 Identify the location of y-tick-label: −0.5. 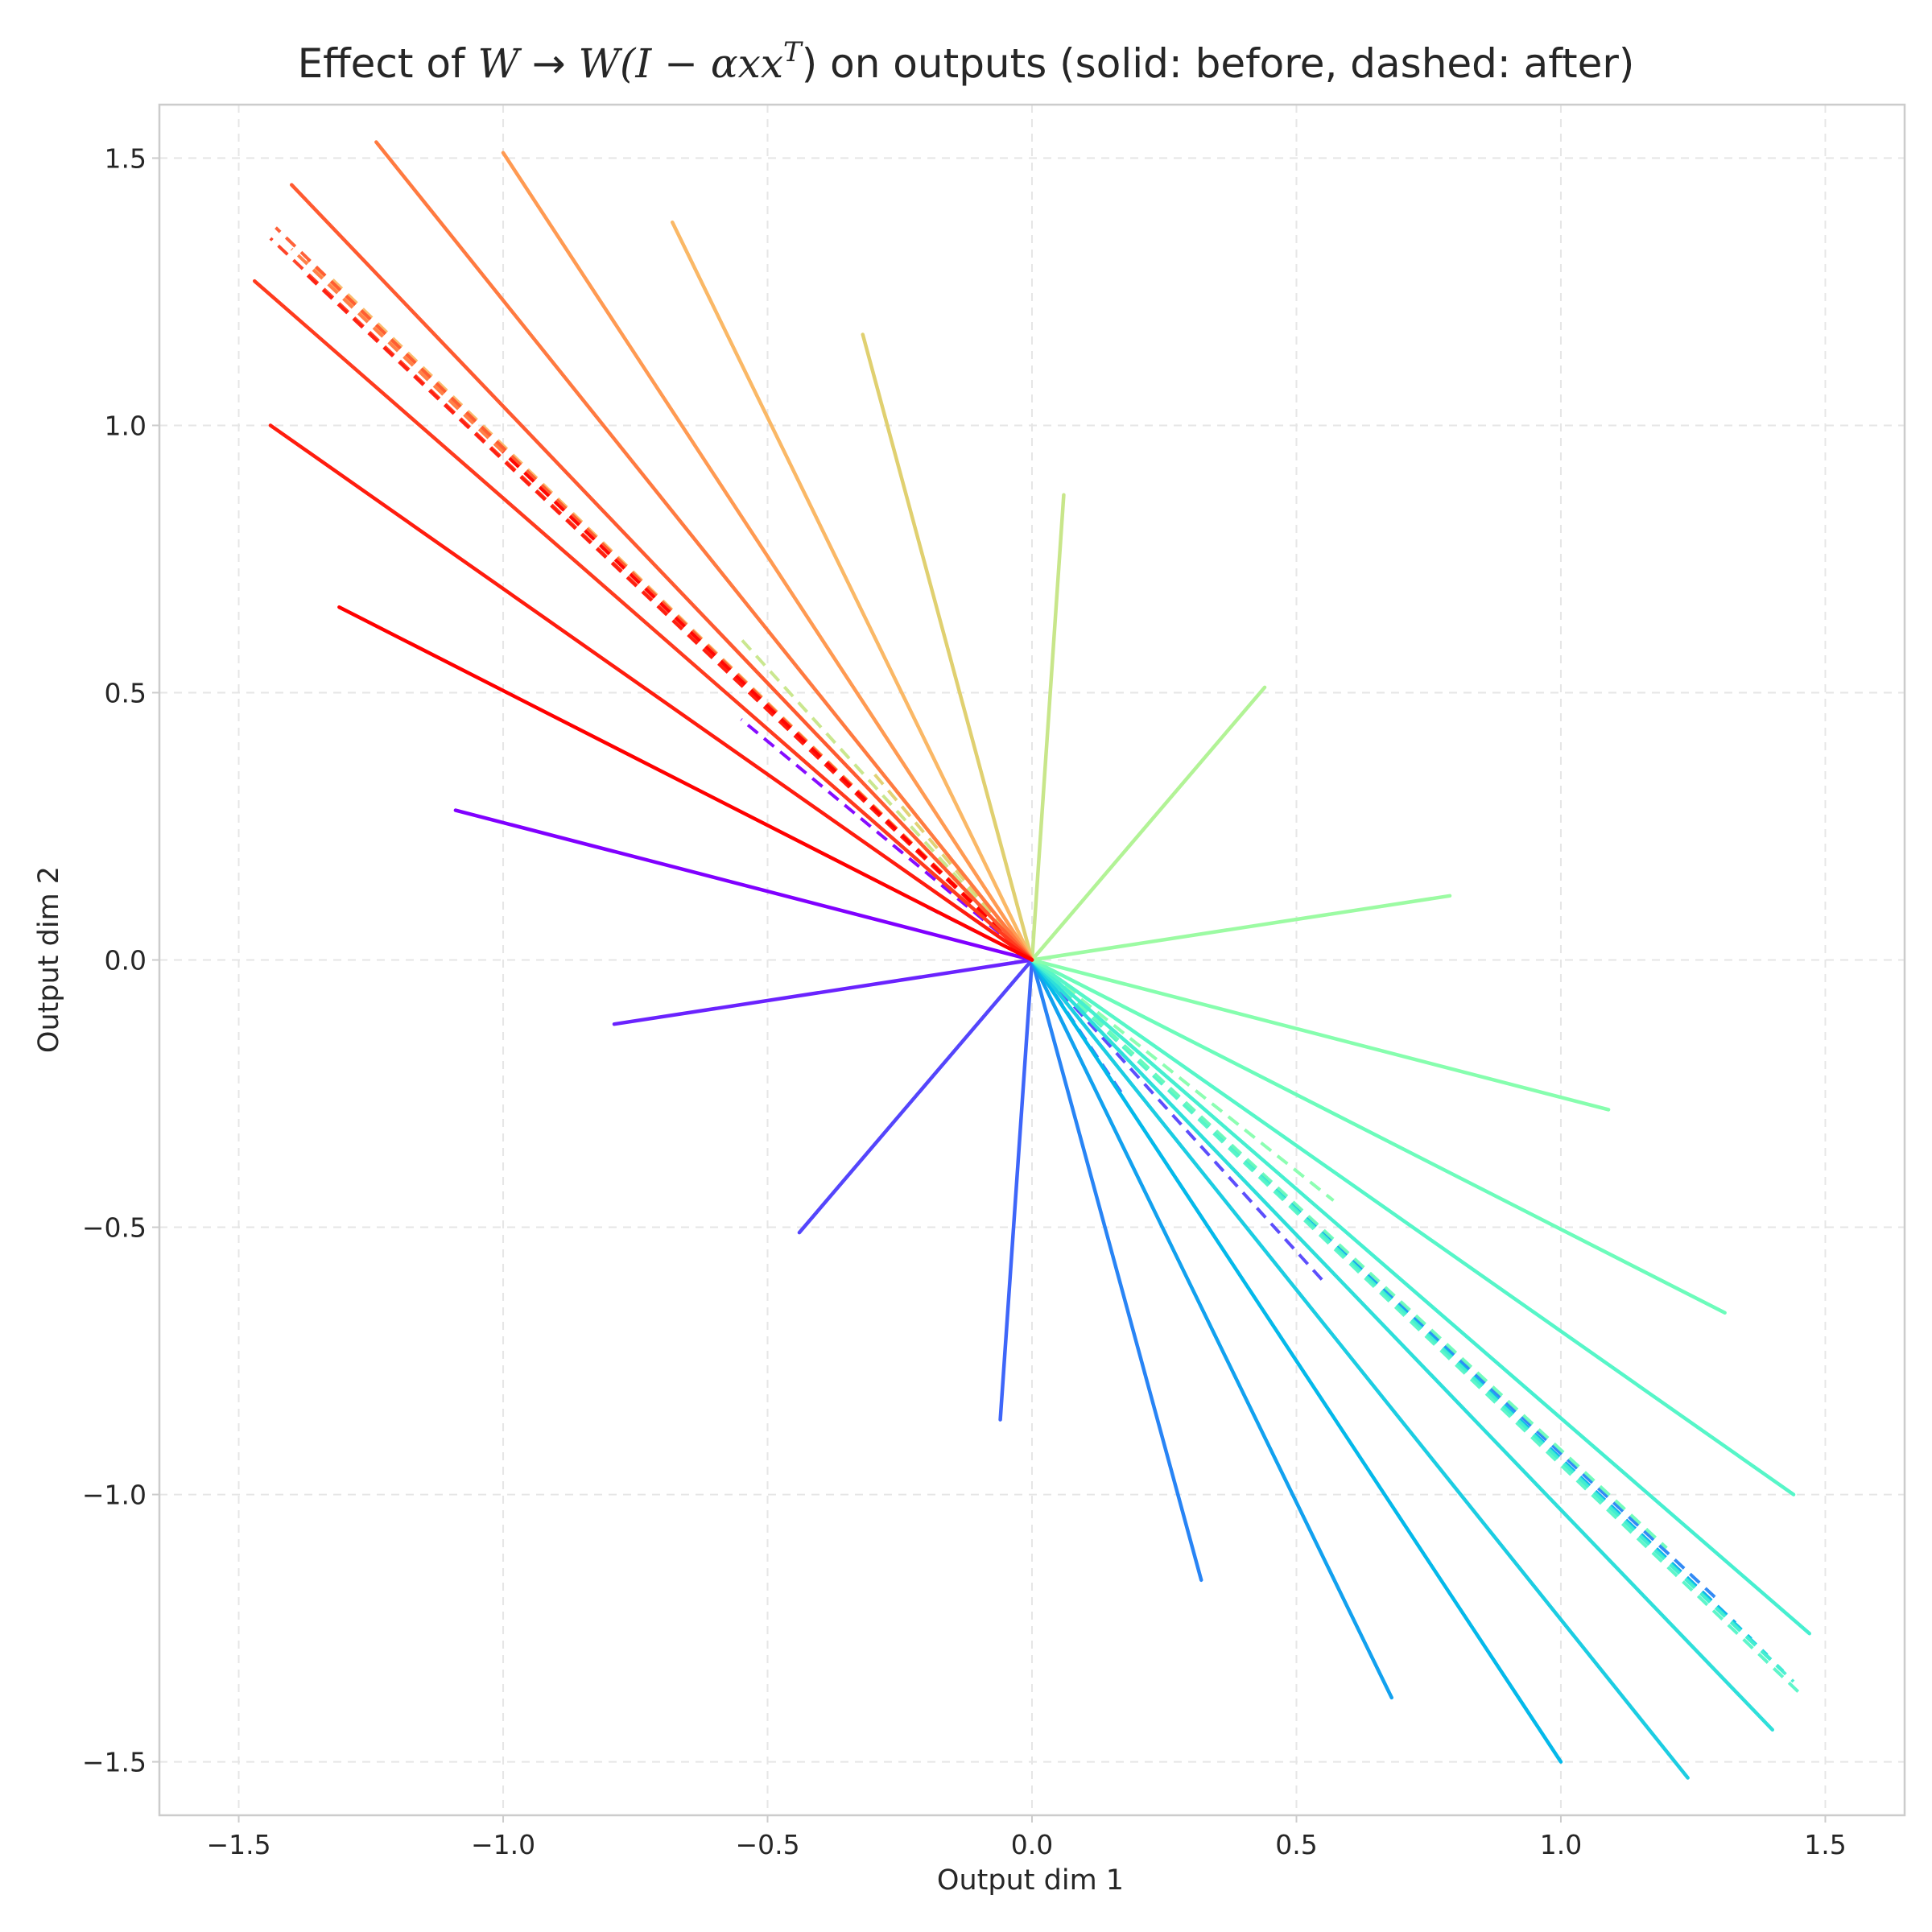
(114, 1228).